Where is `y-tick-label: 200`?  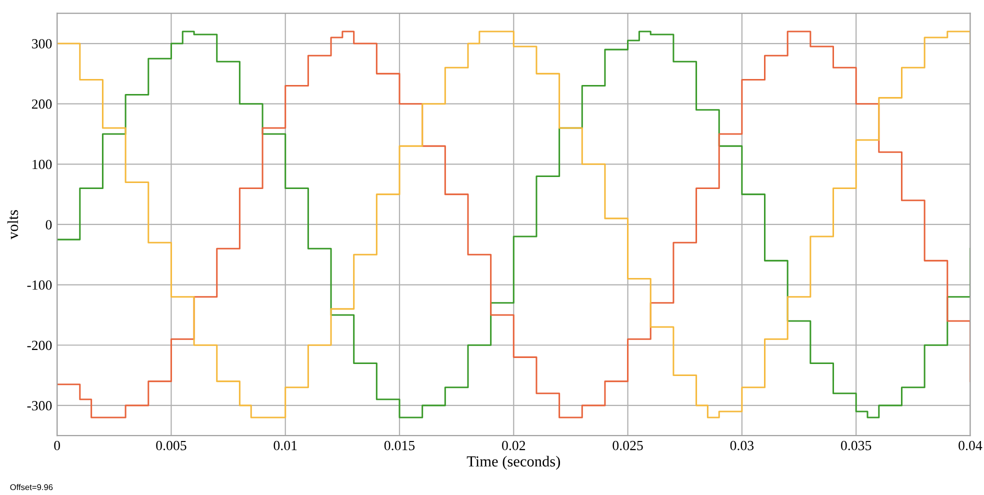
y-tick-label: 200 is located at coordinates (42, 104).